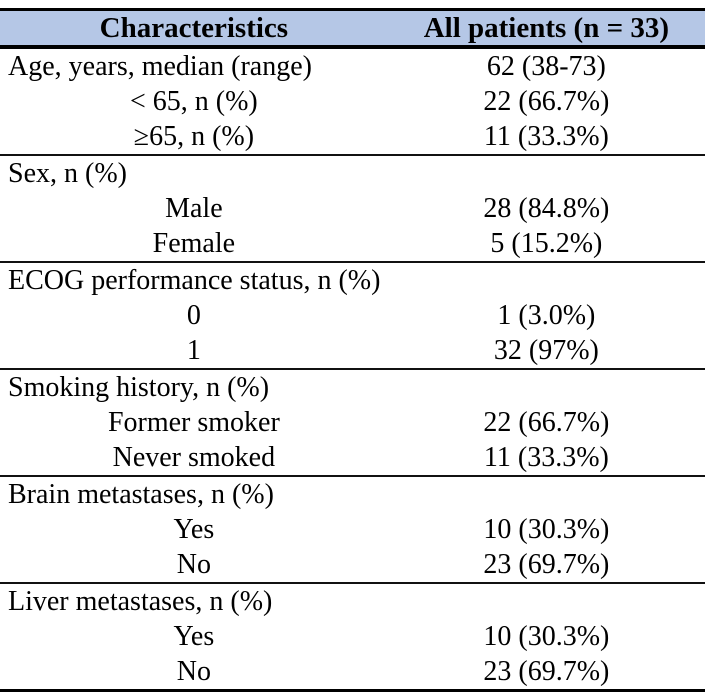  I want to click on table-row-smoking: Smoking history, n (%), so click(352, 387).